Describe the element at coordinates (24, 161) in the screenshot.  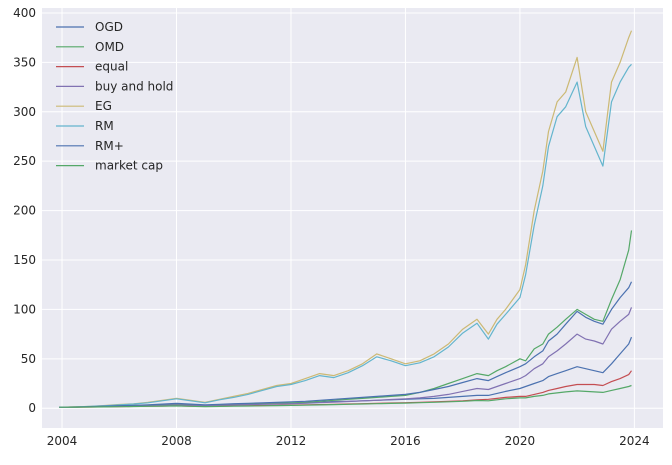
I see `y-tick-label: 250` at that location.